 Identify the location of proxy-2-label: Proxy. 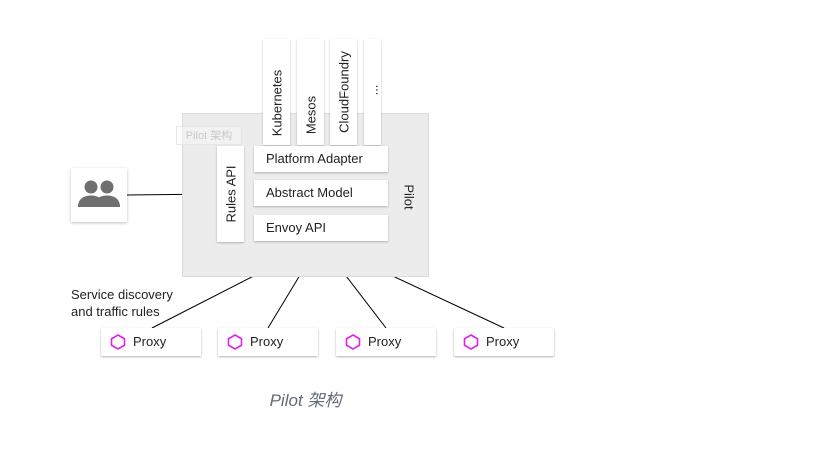
(267, 341).